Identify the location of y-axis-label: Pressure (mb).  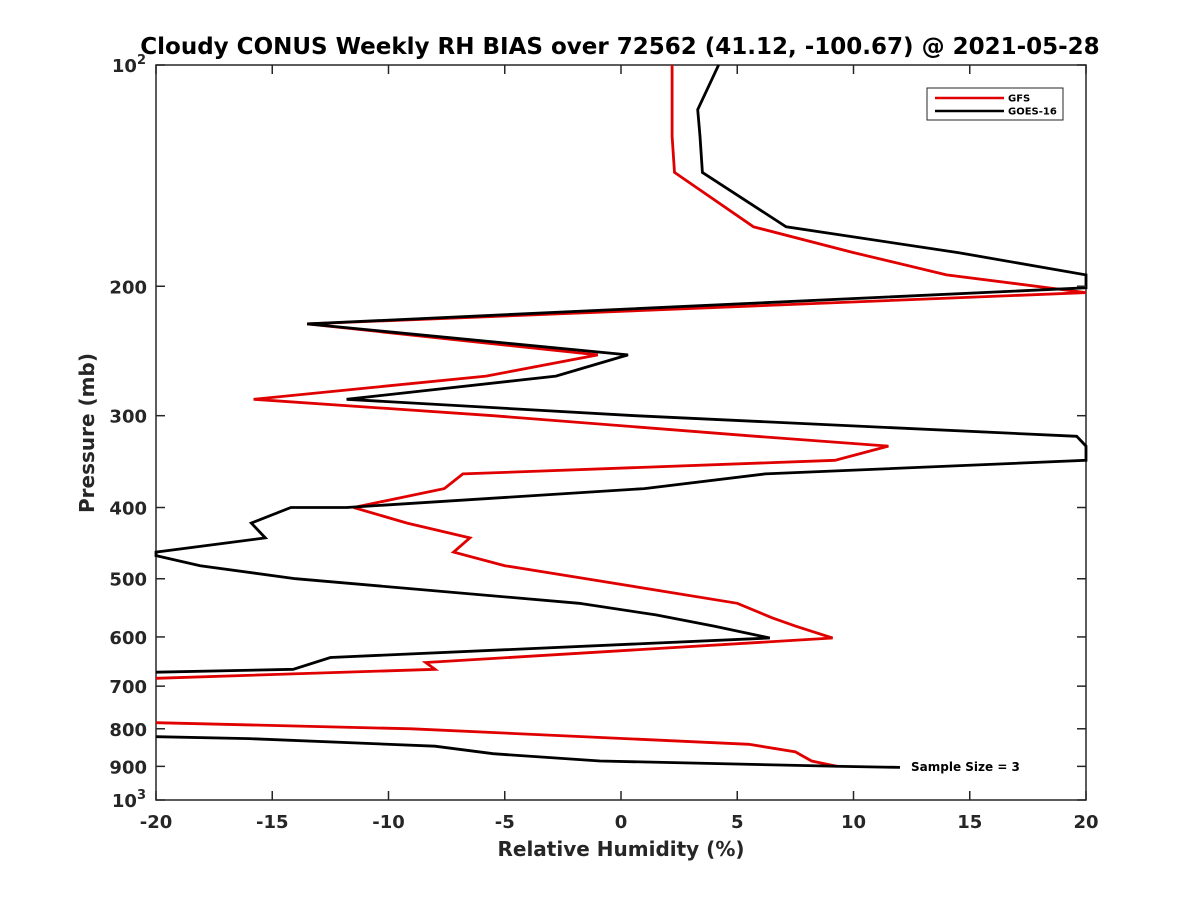
(87, 433).